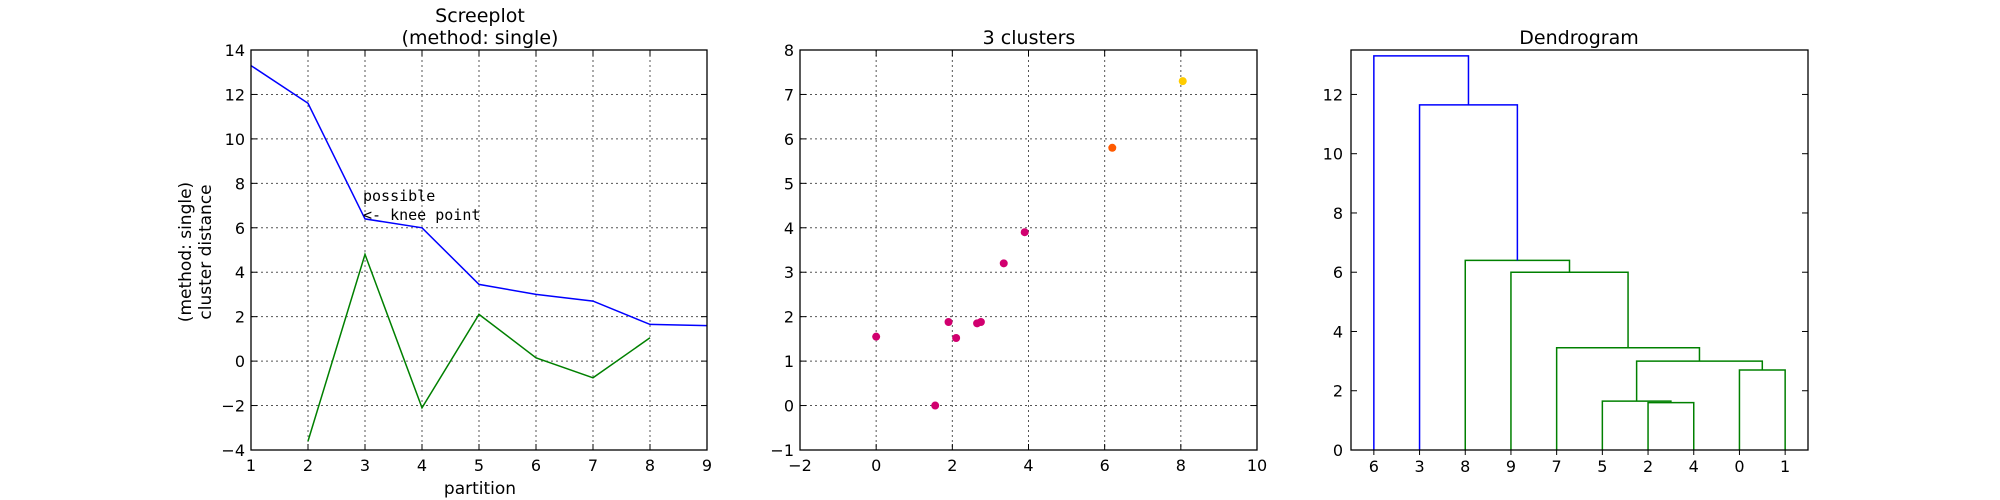  I want to click on screeplot-xtick-label: 1, so click(251, 465).